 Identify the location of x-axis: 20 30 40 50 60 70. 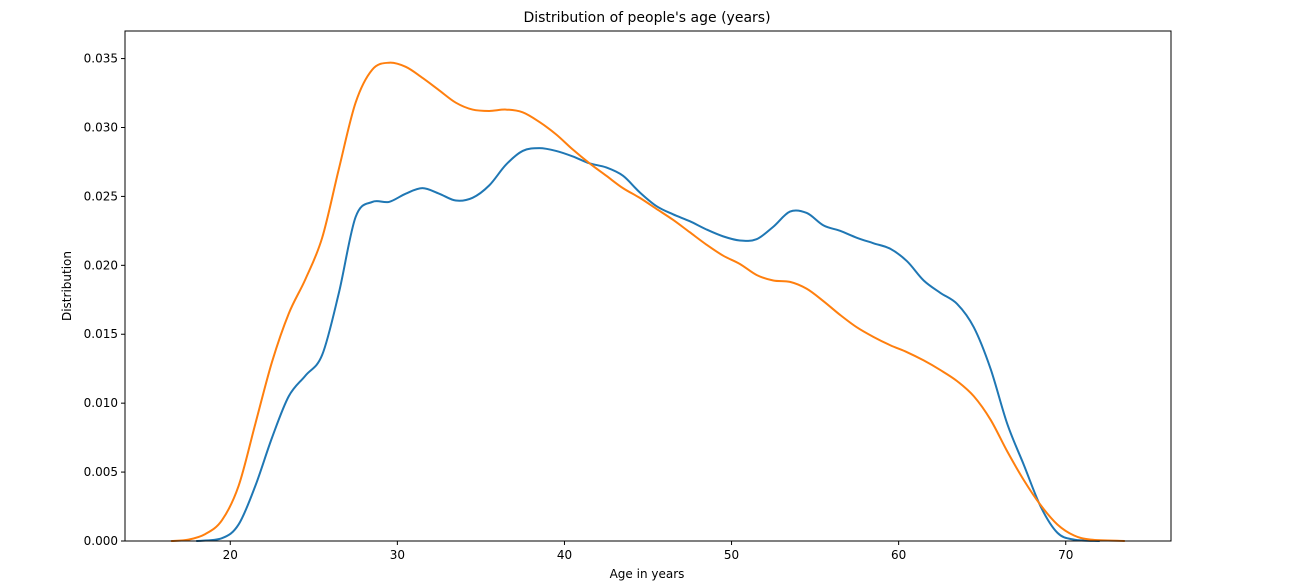
(648, 551).